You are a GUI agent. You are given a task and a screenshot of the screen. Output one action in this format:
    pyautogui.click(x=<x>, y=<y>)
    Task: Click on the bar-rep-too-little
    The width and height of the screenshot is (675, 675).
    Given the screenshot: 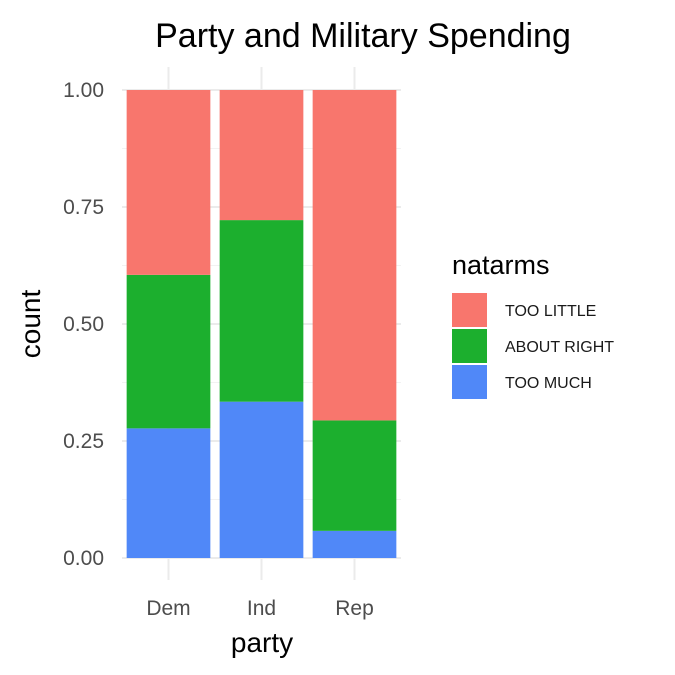 What is the action you would take?
    pyautogui.click(x=354, y=255)
    